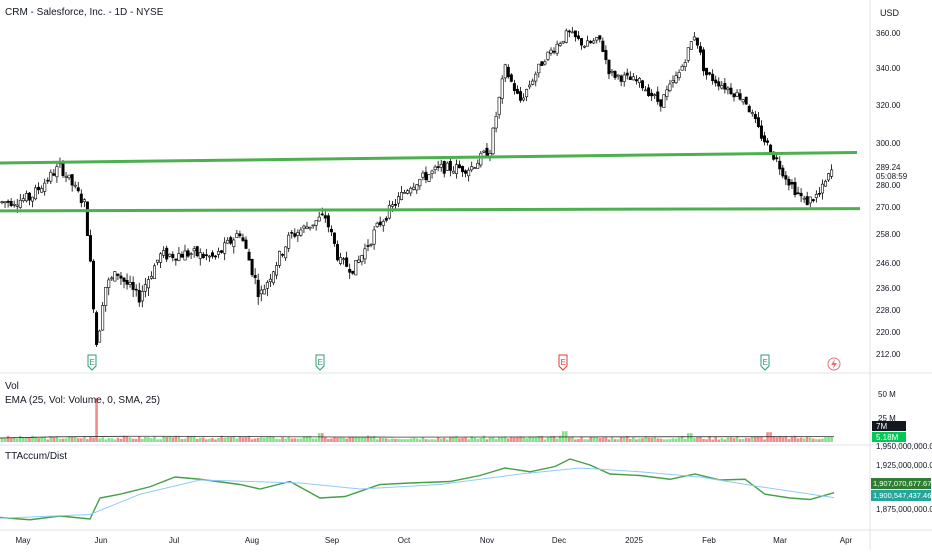 This screenshot has height=555, width=932. What do you see at coordinates (888, 105) in the screenshot?
I see `price-tick-label: 320.00` at bounding box center [888, 105].